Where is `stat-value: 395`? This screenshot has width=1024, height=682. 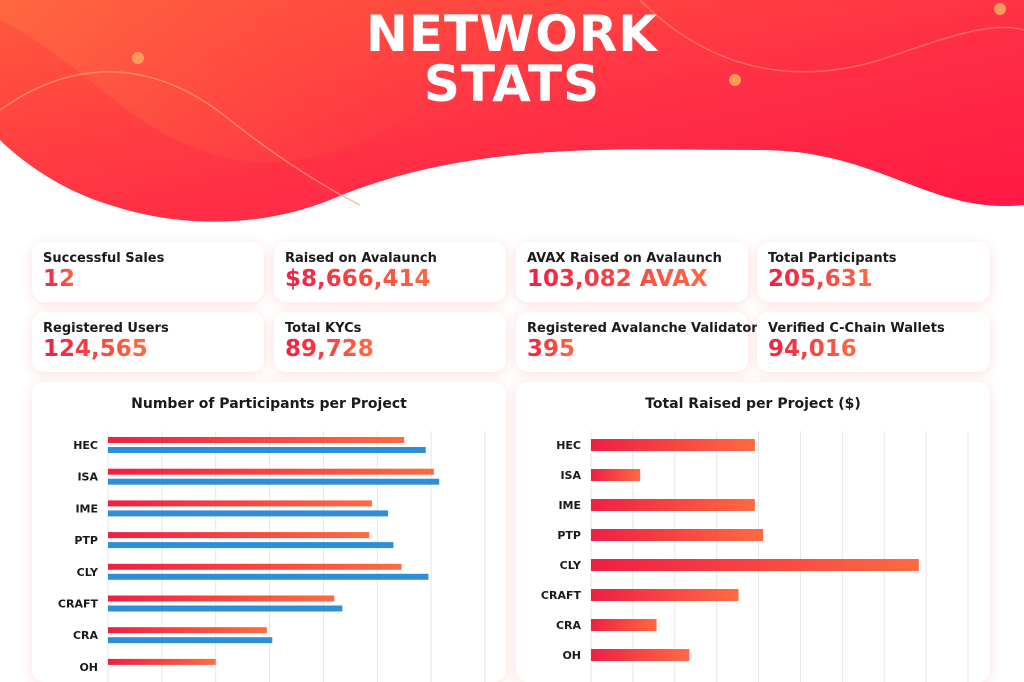 stat-value: 395 is located at coordinates (551, 349).